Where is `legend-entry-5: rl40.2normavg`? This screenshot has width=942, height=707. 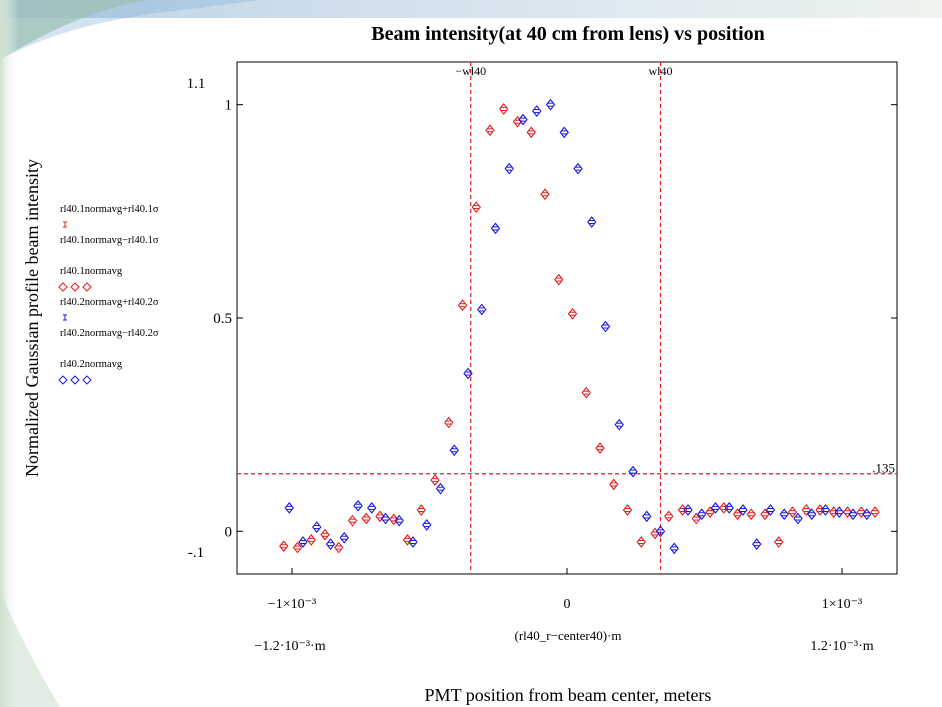
legend-entry-5: rl40.2normavg is located at coordinates (91, 364).